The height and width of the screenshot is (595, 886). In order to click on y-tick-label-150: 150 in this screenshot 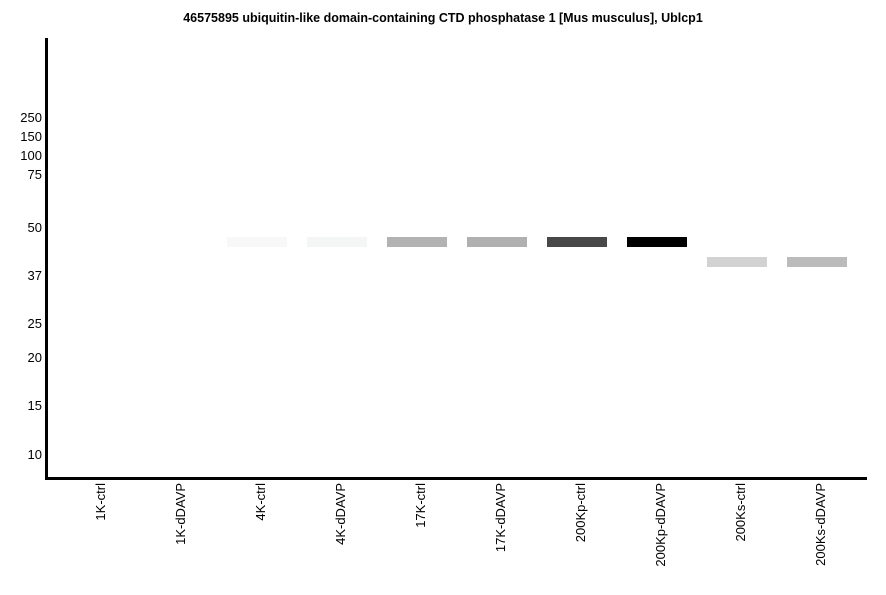, I will do `click(31, 136)`.